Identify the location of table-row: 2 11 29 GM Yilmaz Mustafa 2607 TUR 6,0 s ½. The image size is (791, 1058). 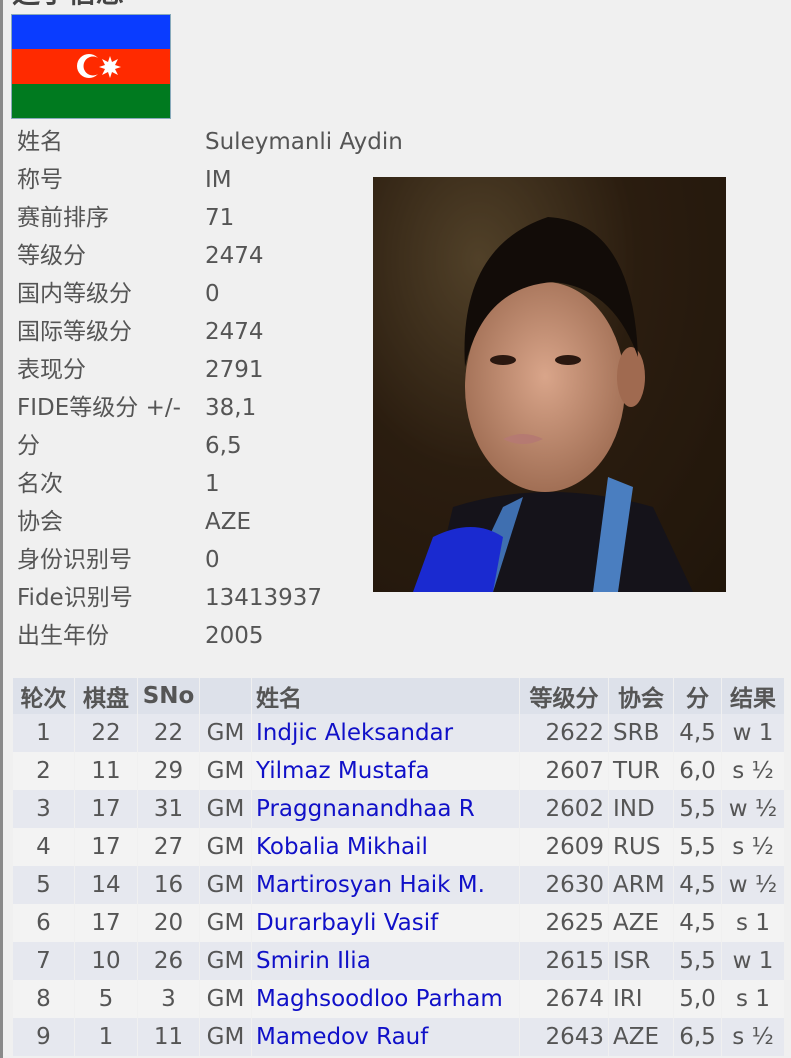
(398, 771).